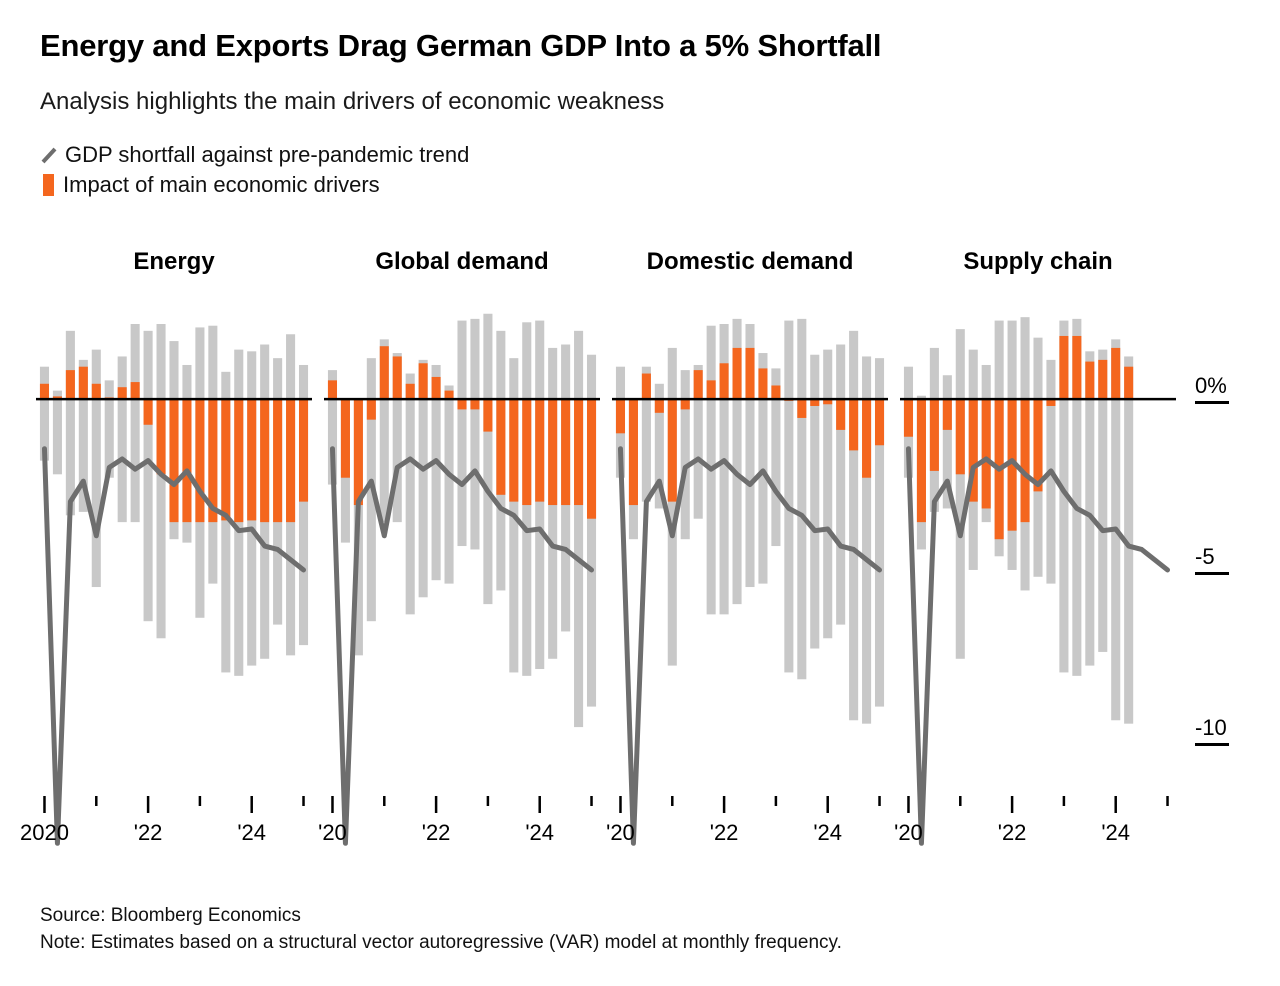  What do you see at coordinates (267, 154) in the screenshot?
I see `legend-label-trend: GDP shortfall against pre-pandemic trend` at bounding box center [267, 154].